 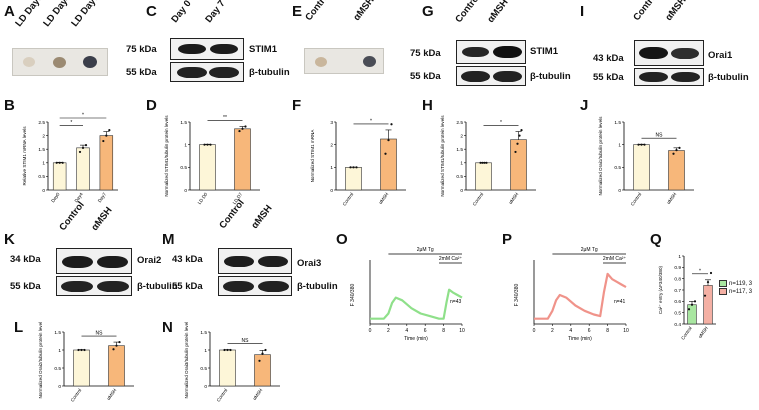 I want to click on x-axis-label: Time (min), so click(x=416, y=339).